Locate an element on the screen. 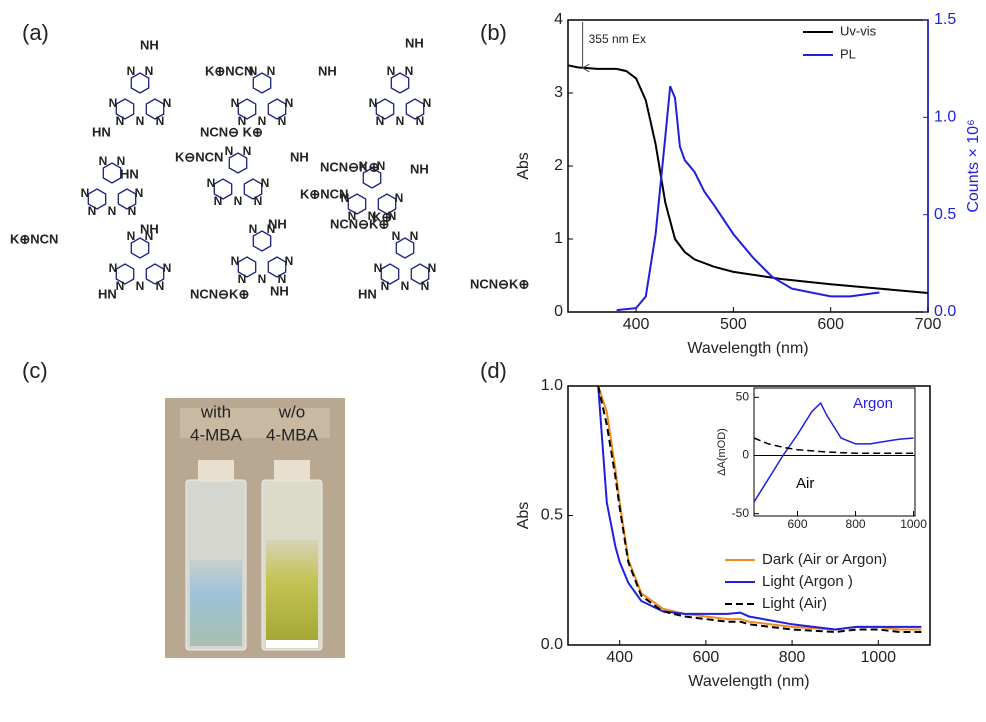  y-axis-label: Abs is located at coordinates (523, 516).